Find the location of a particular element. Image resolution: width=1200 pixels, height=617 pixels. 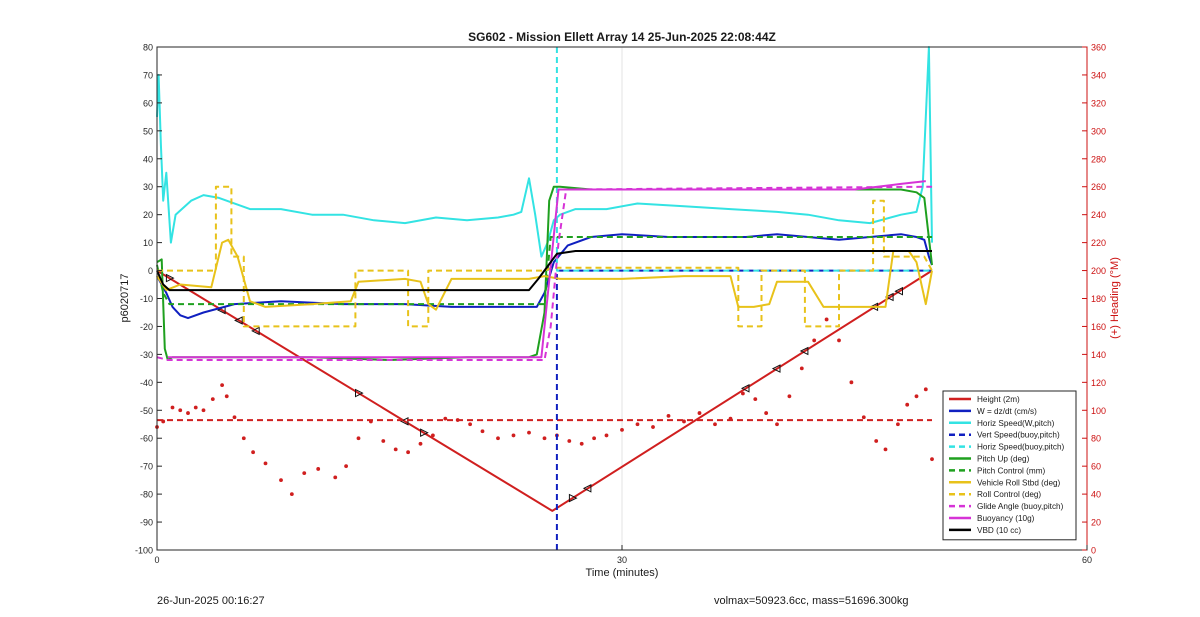

legend-label-buoyancy-10g: Buoyancy (10g) is located at coordinates (1006, 518).